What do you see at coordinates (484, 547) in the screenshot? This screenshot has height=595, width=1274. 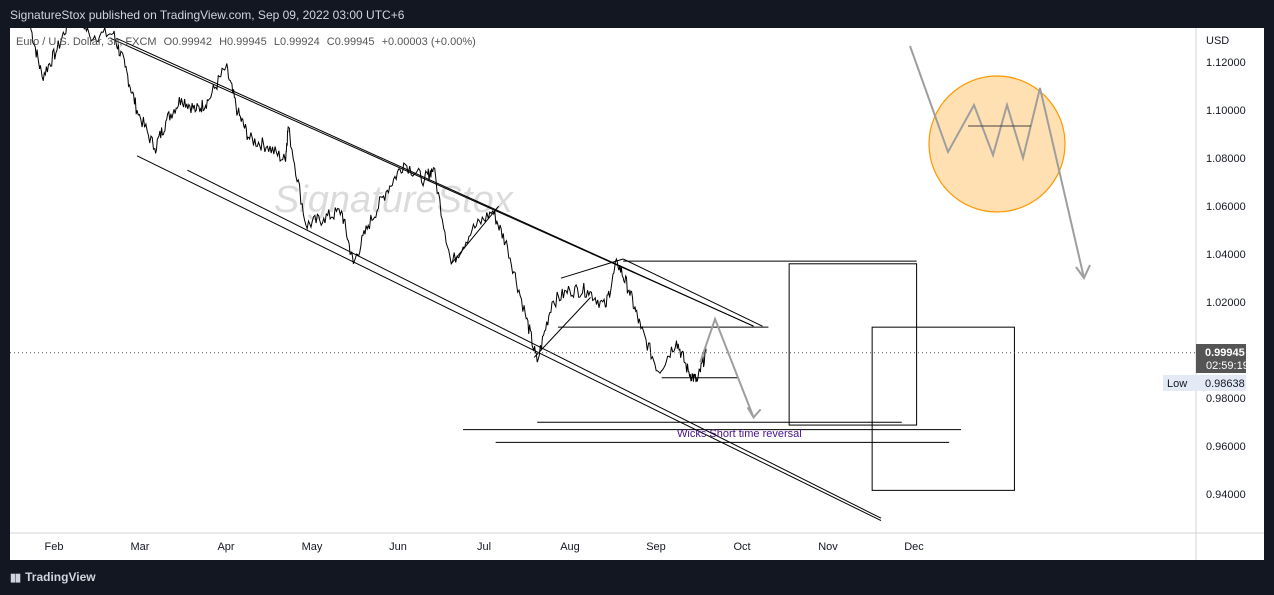 I see `x-tick-label: Jul` at bounding box center [484, 547].